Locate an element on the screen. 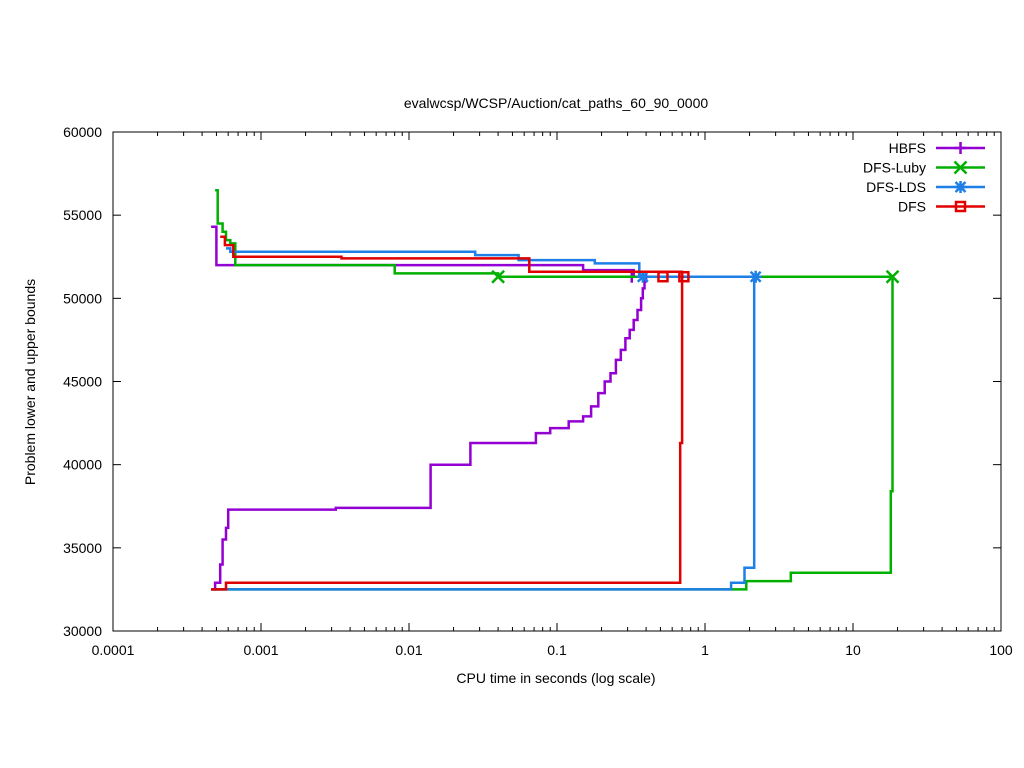  y-tick-label: 60000 is located at coordinates (82, 132).